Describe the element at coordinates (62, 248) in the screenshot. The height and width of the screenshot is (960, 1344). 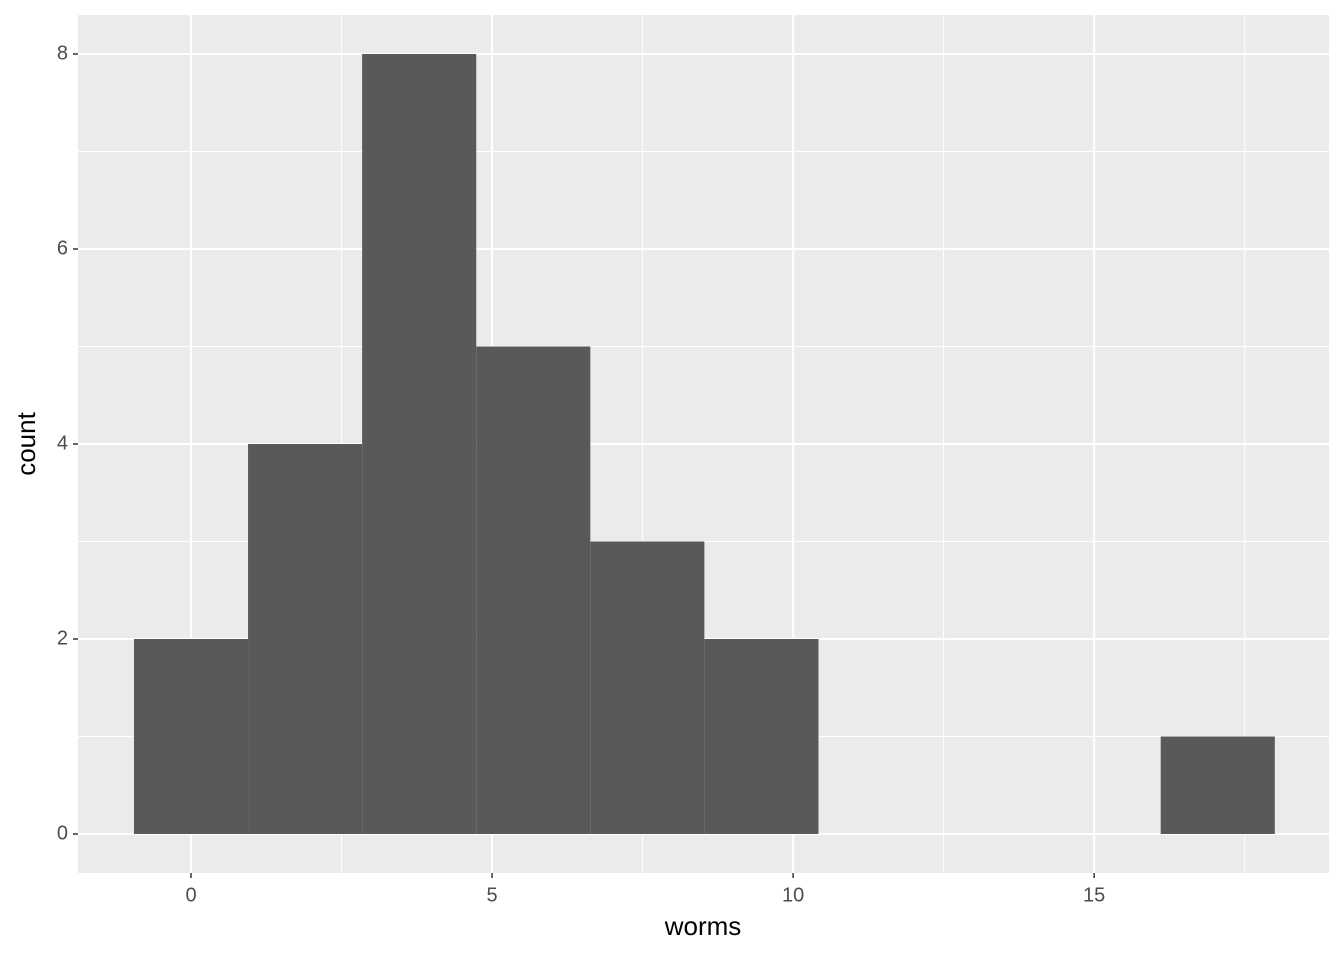
I see `y-tick-label: 6` at that location.